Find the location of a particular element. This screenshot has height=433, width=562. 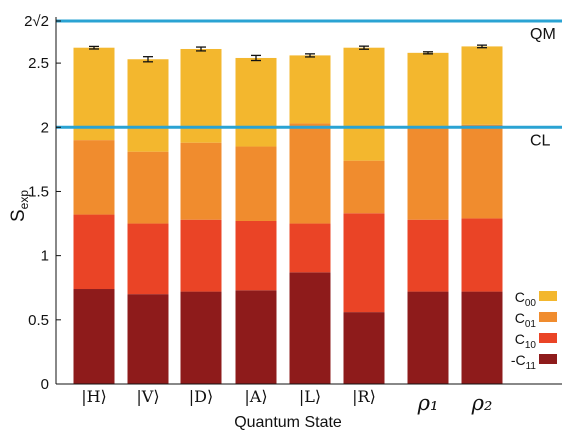

svg-text: -C11 is located at coordinates (524, 362).